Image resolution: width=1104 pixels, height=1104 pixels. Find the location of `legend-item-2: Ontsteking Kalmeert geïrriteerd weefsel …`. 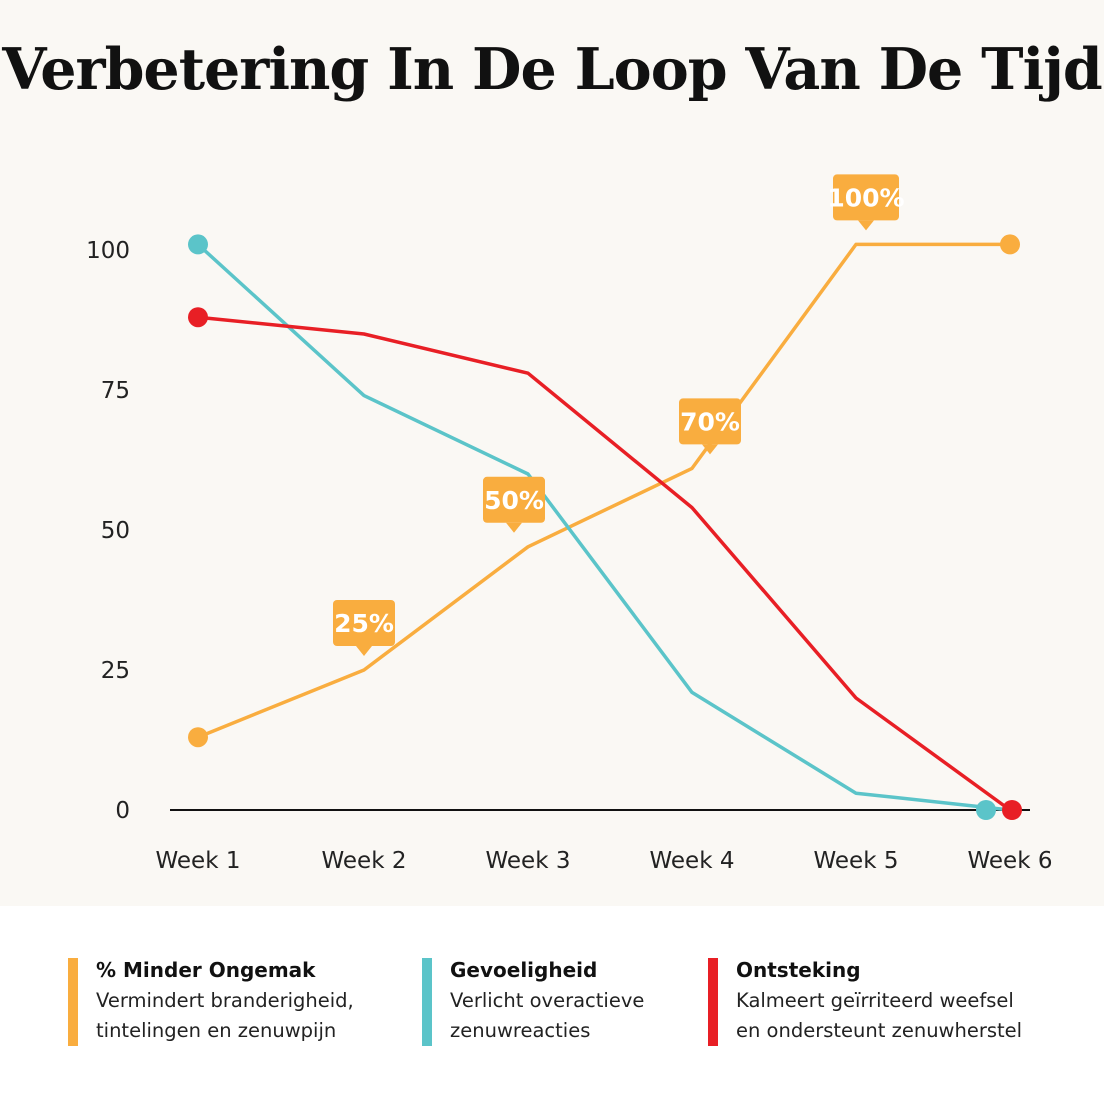

legend-item-2: Ontsteking Kalmeert geïrriteerd weefsel … is located at coordinates (898, 1002).